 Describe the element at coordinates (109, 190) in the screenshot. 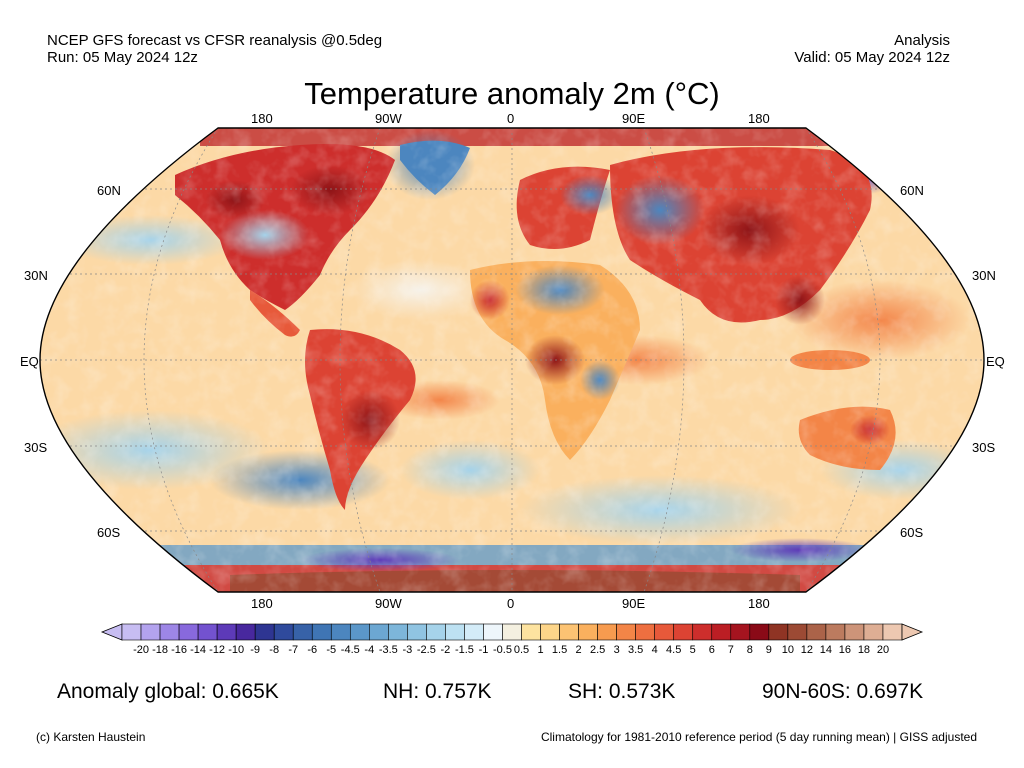

I see `lat-label-left-60n: 60N` at that location.